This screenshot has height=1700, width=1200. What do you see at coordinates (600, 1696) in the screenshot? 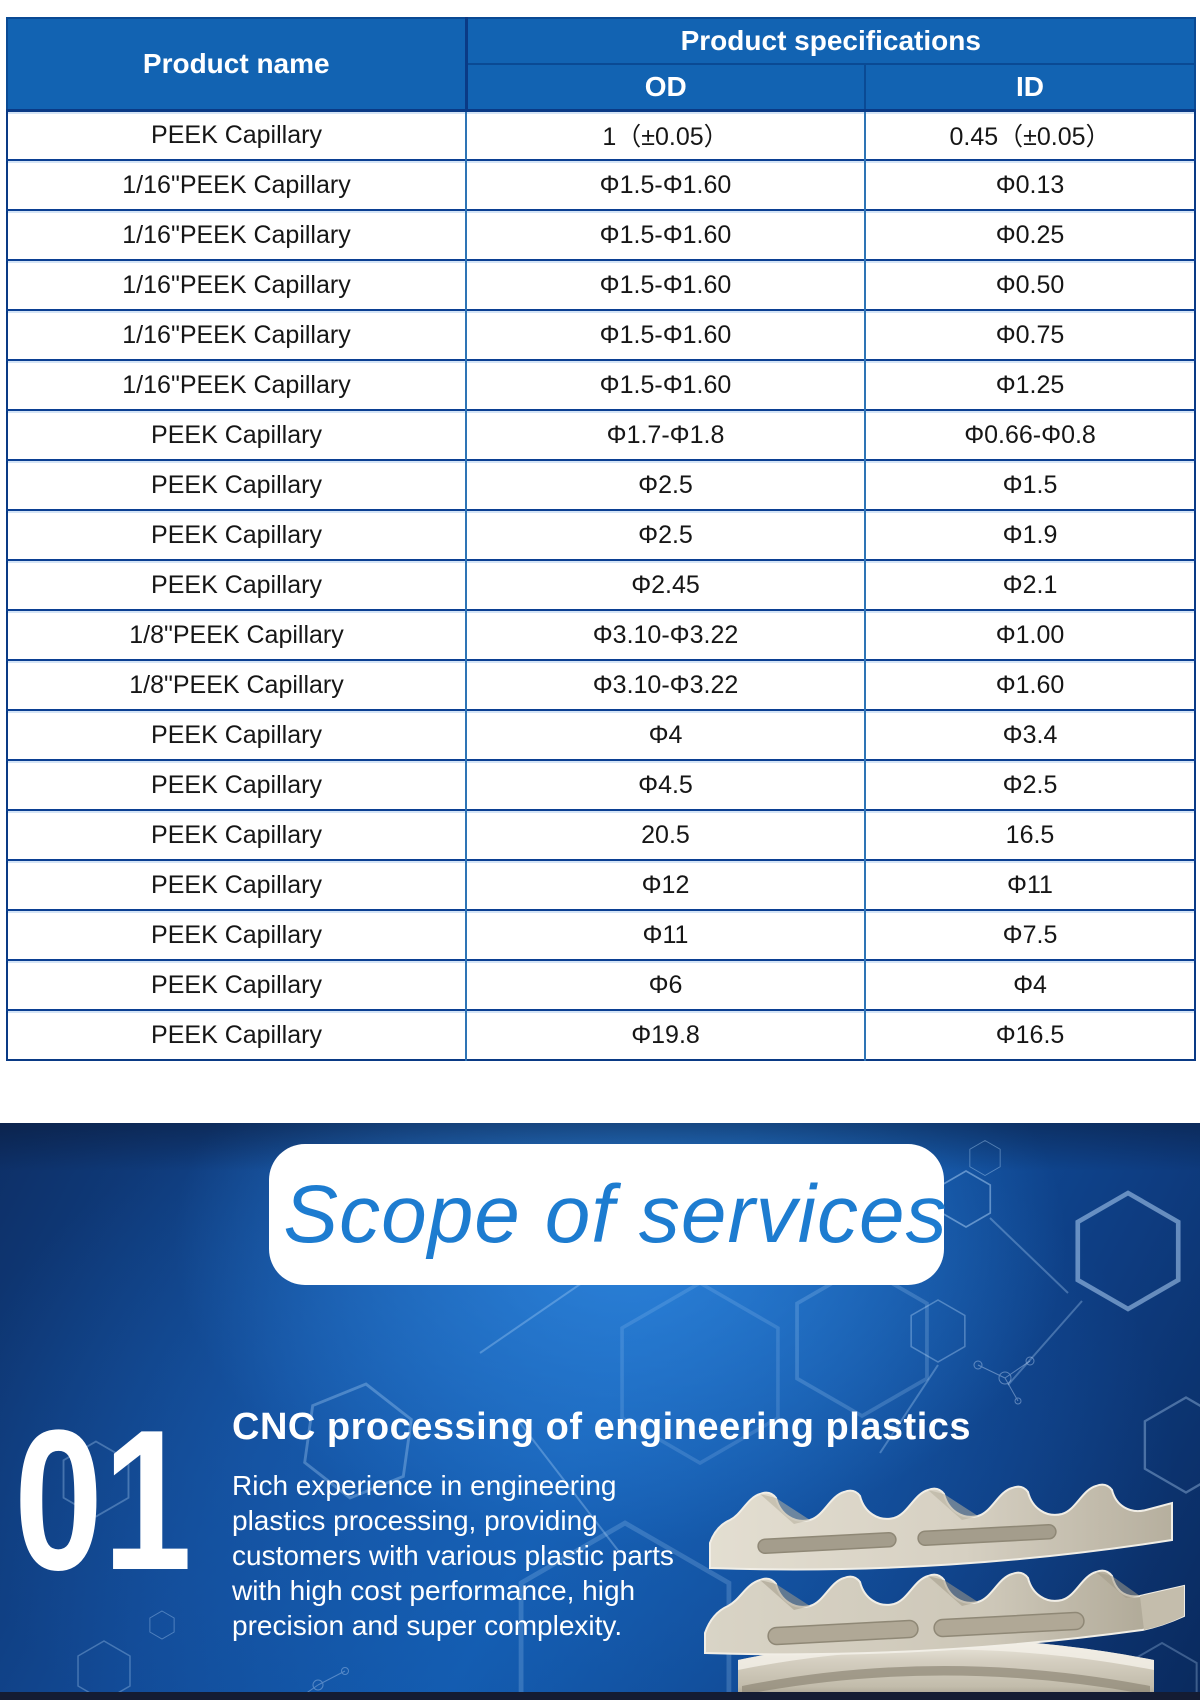
I see `bottom-bar-decoration` at bounding box center [600, 1696].